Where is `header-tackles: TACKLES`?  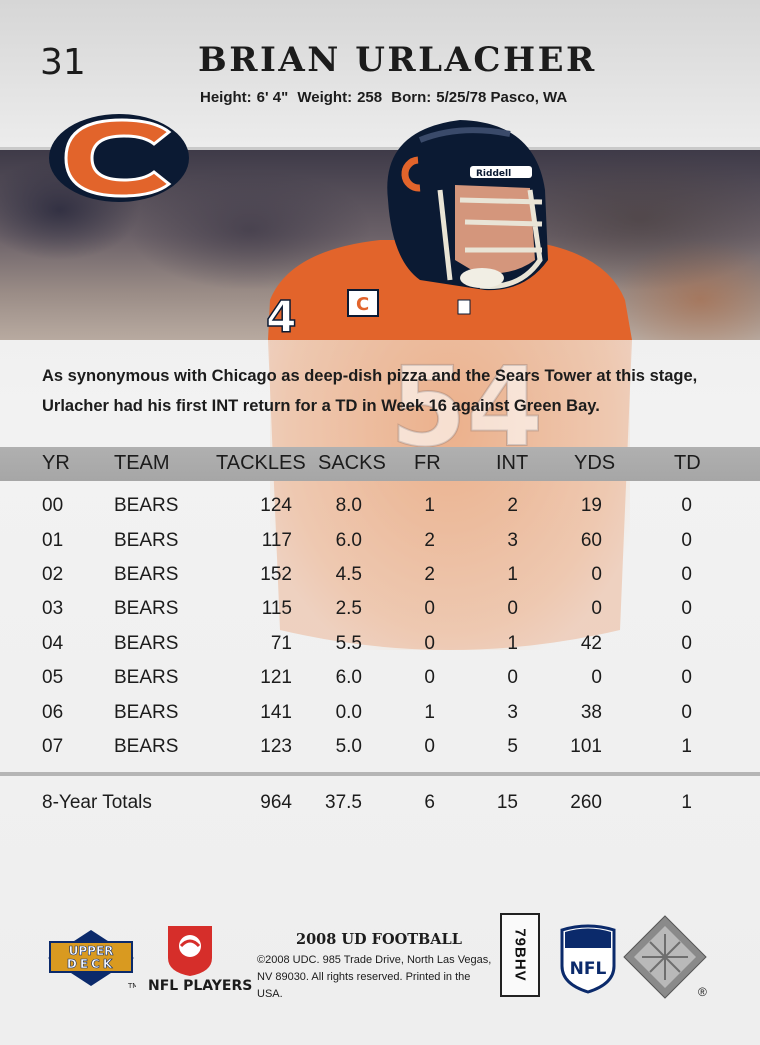
header-tackles: TACKLES is located at coordinates (261, 463).